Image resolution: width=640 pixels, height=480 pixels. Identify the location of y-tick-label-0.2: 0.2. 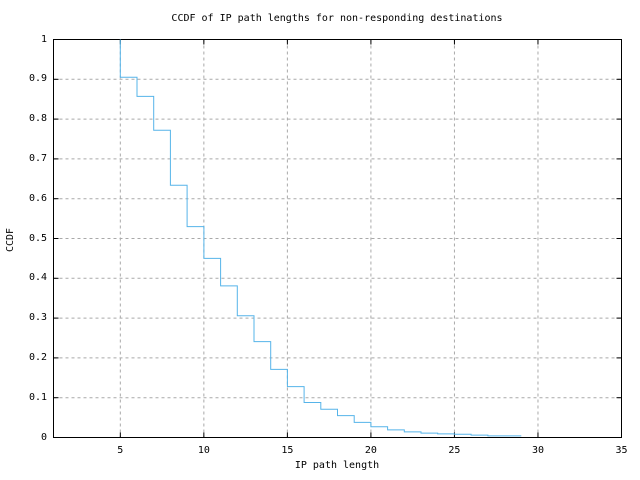
(37, 357).